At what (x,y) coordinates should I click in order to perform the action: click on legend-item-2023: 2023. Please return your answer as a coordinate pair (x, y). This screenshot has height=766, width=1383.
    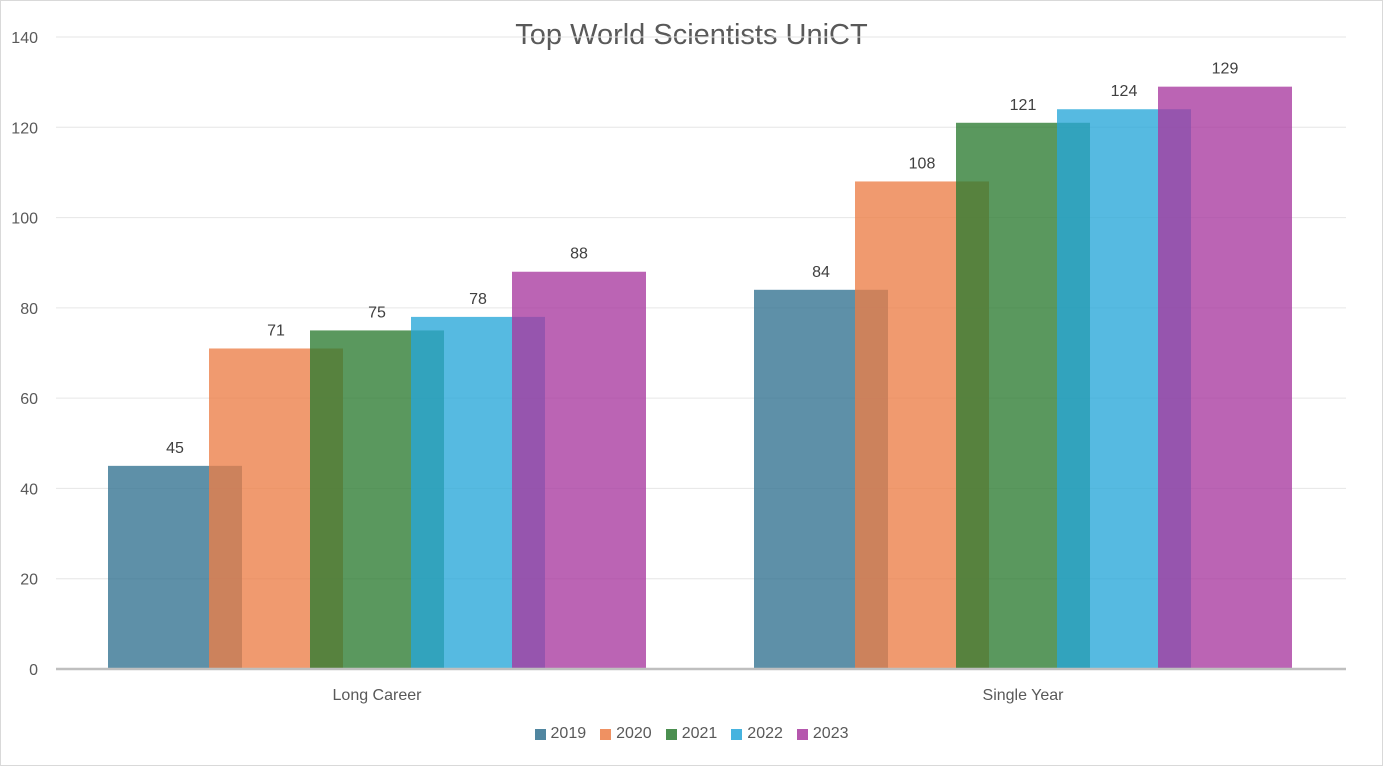
    Looking at the image, I should click on (822, 734).